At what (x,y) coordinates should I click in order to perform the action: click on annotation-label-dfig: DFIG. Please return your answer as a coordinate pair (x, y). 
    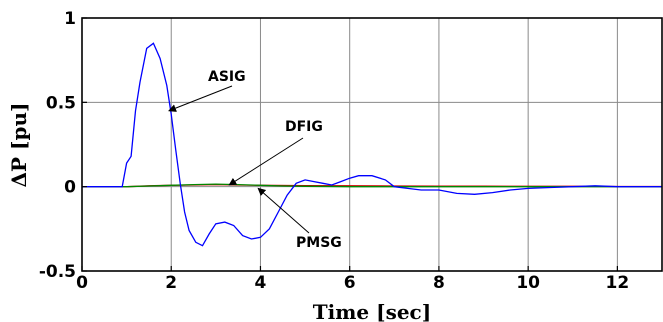
    Looking at the image, I should click on (304, 127).